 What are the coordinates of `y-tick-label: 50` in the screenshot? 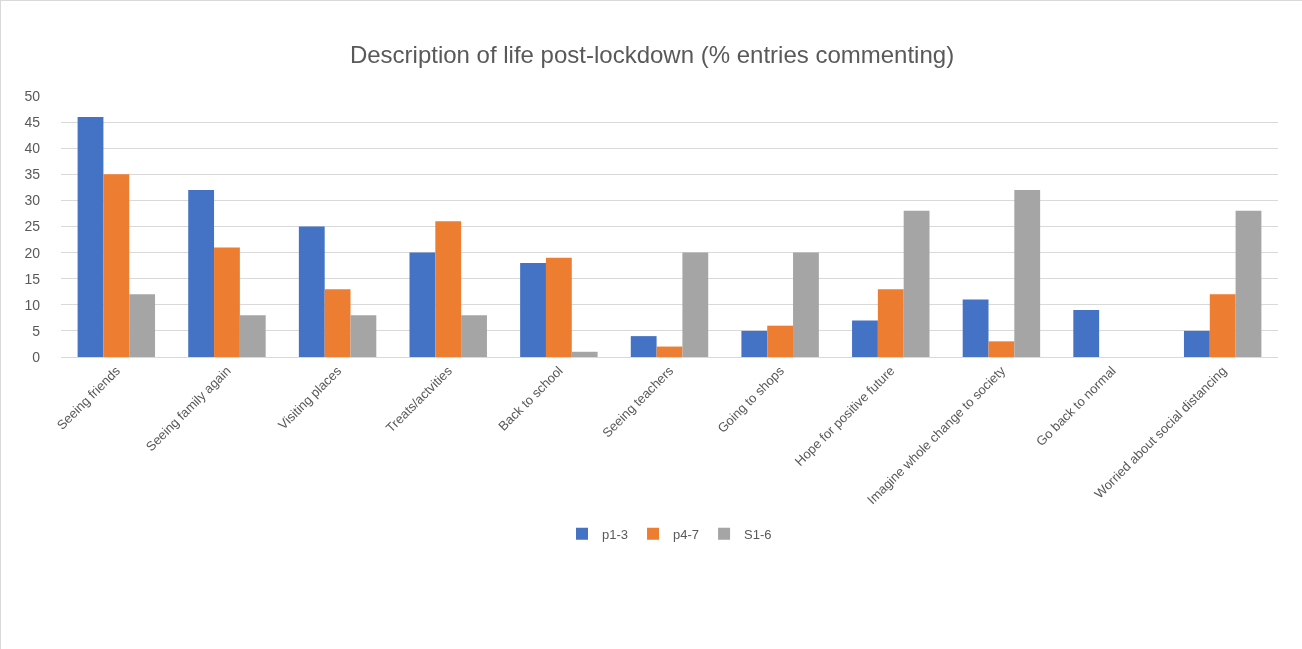 It's located at (32, 95).